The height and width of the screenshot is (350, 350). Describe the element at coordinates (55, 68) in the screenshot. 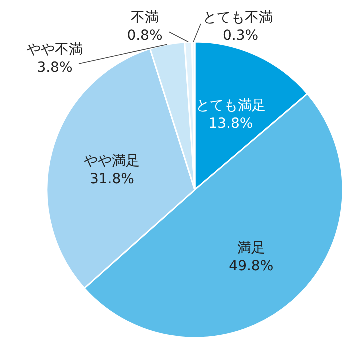

I see `data-label: 3.8%` at that location.